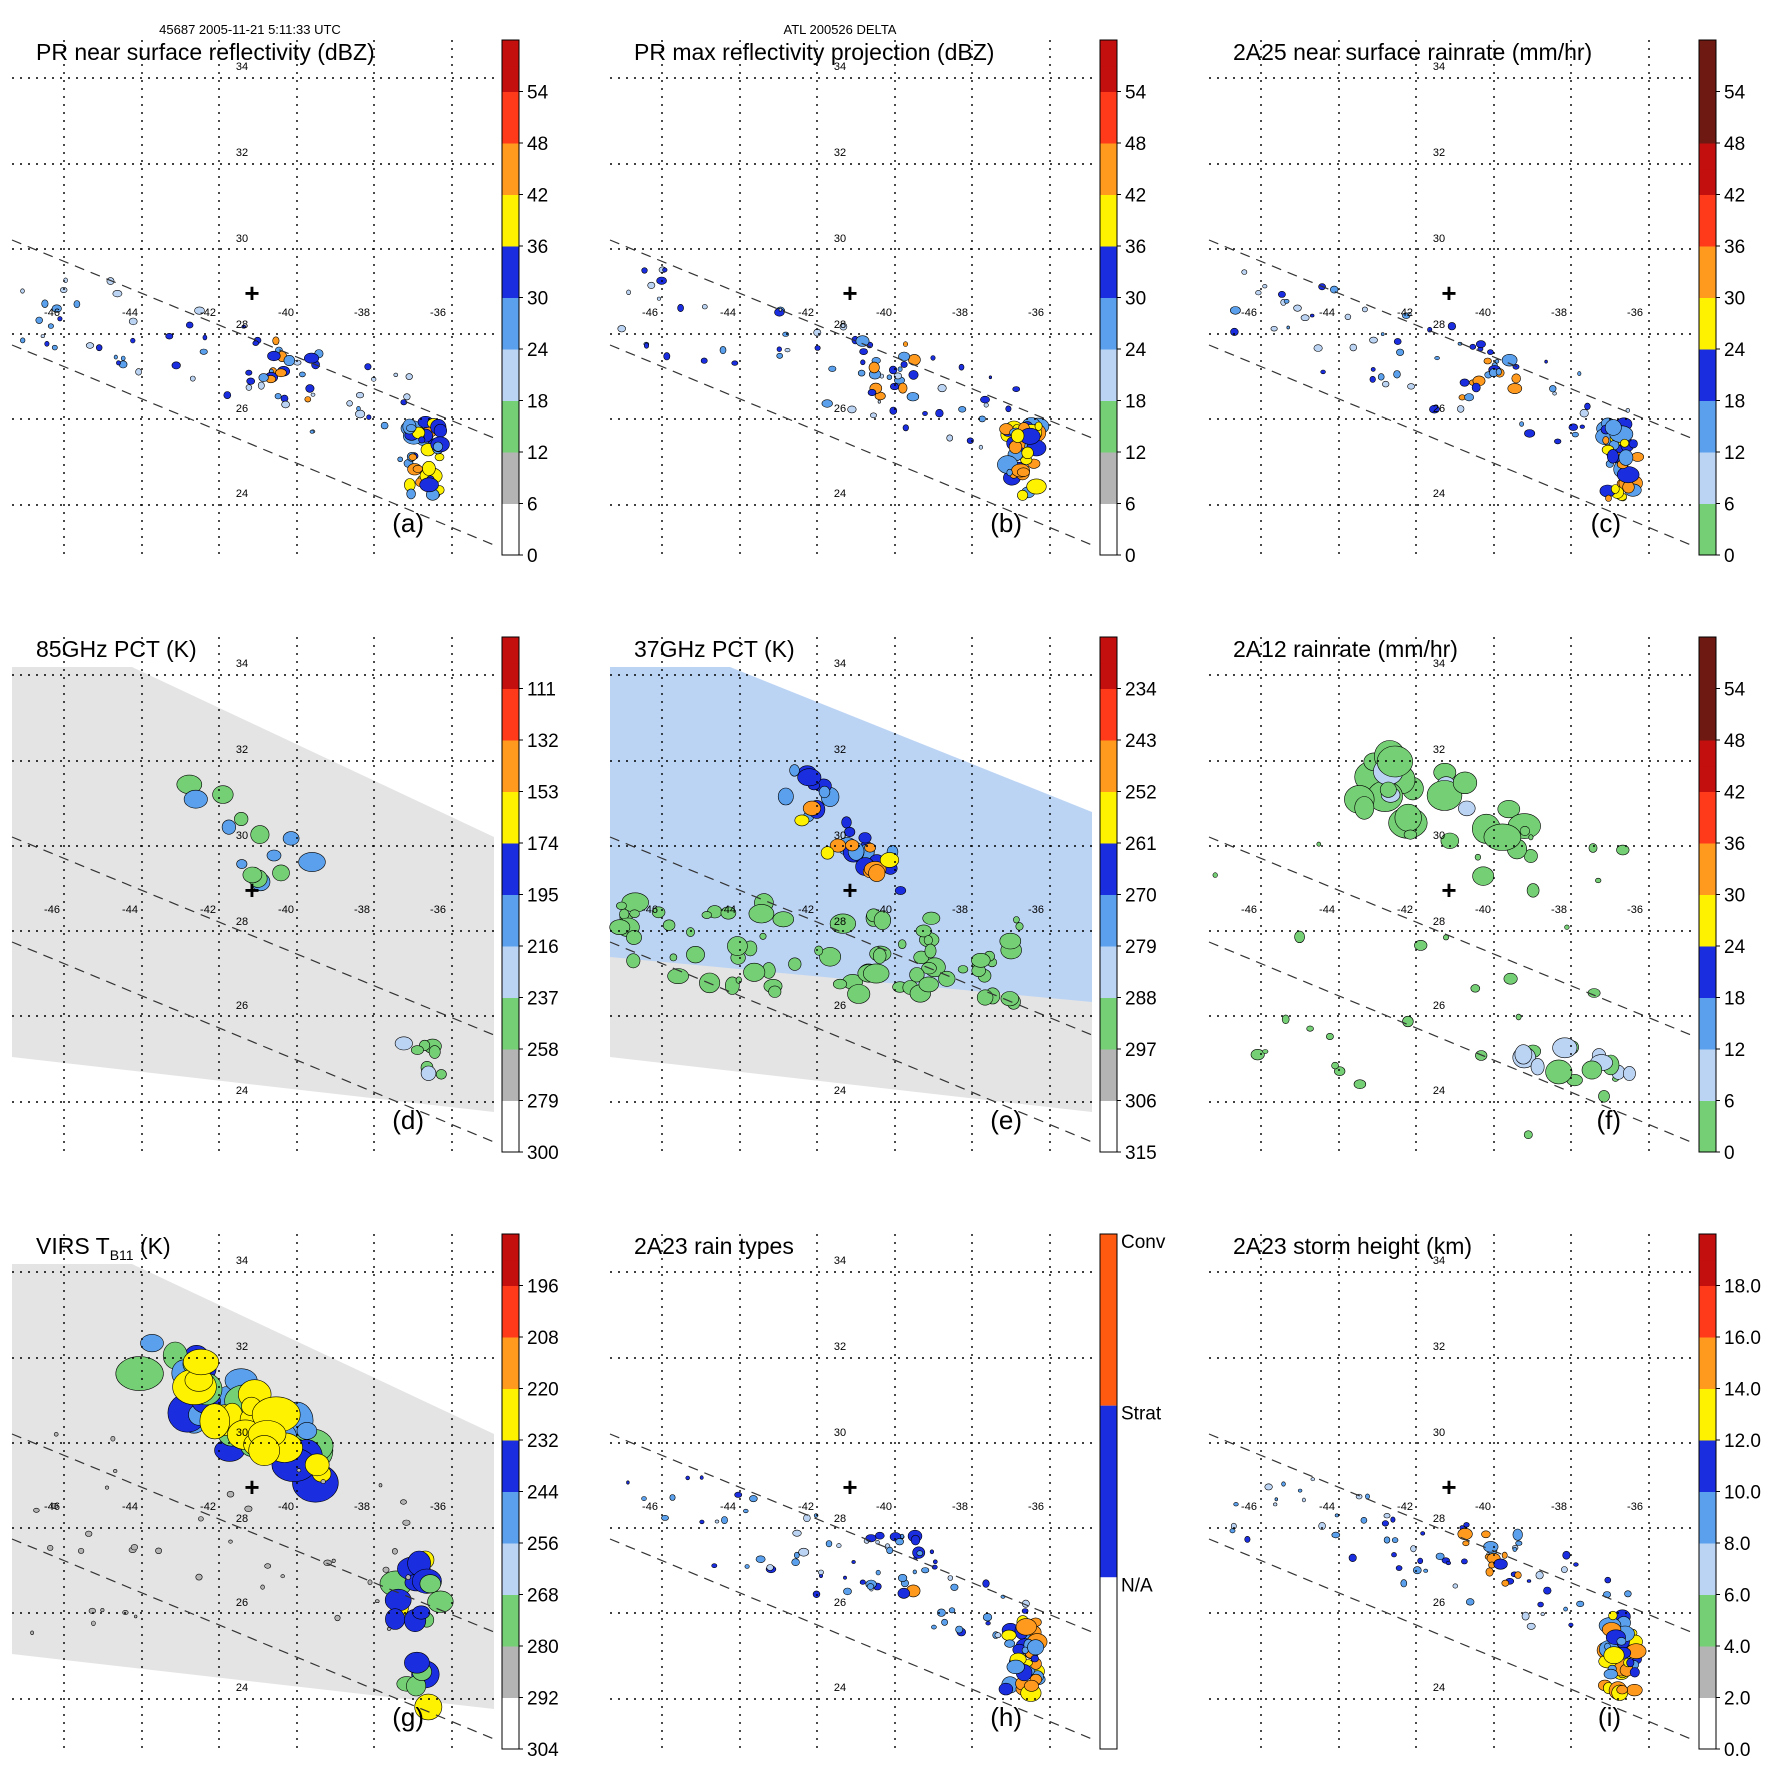  Describe the element at coordinates (438, 313) in the screenshot. I see `lon-label: -36` at that location.